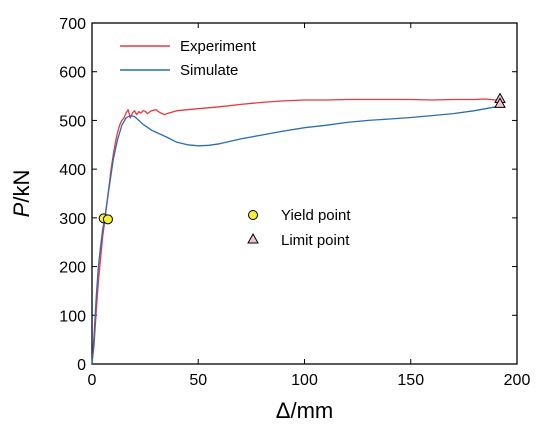 This screenshot has width=550, height=431. I want to click on legend-markers: Yield point Limit point, so click(299, 228).